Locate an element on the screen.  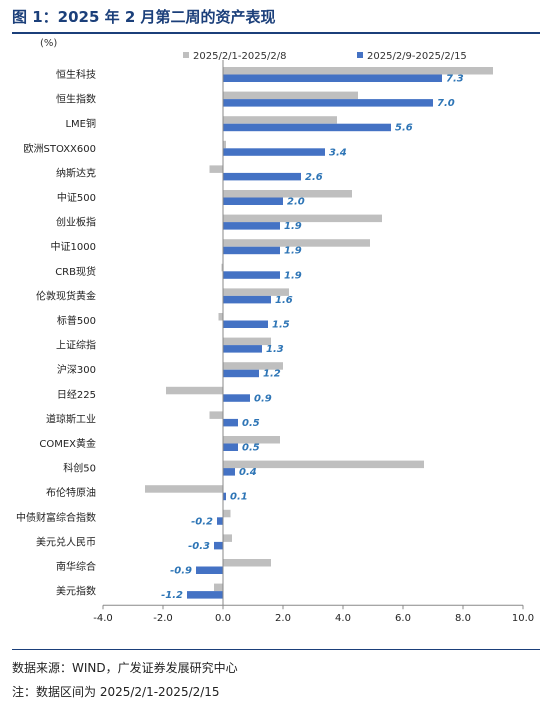
category-label-15: COMEX黄金 is located at coordinates (67, 443).